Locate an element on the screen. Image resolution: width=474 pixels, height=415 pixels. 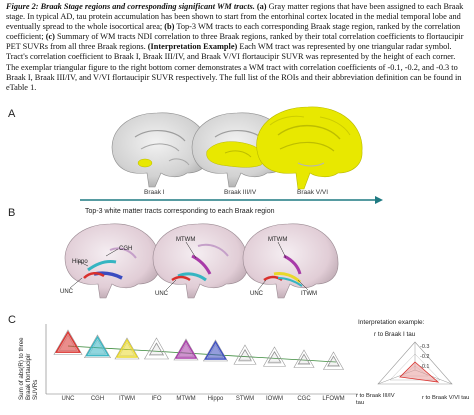
radar-symbol-ifo is located at coordinates (156, 348).